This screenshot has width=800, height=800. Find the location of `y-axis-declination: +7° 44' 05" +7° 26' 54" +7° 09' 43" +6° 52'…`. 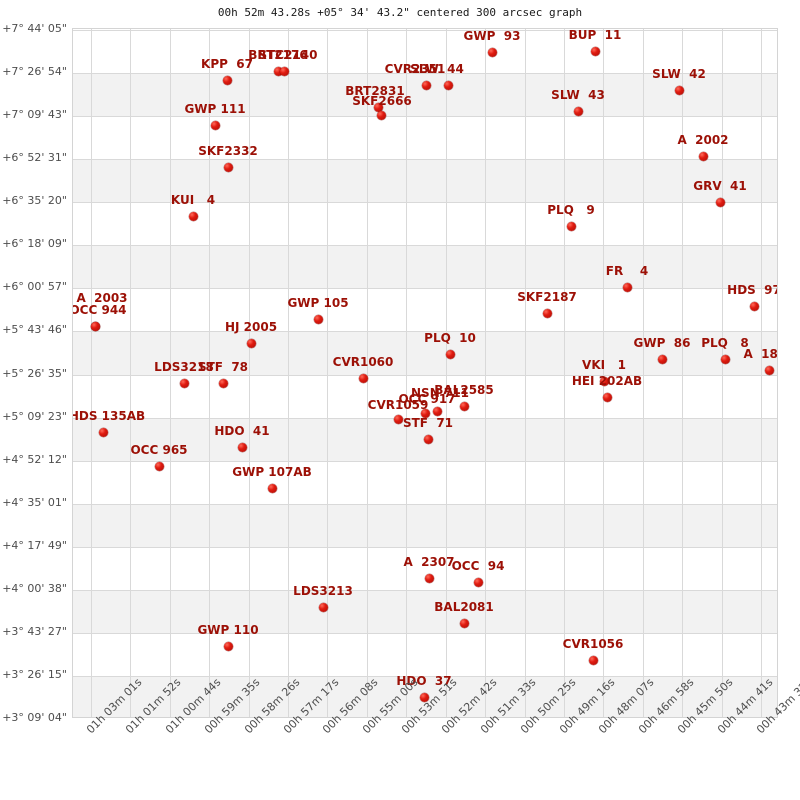

y-axis-declination: +7° 44' 05" +7° 26' 54" +7° 09' 43" +6° 52'… is located at coordinates (35, 400).